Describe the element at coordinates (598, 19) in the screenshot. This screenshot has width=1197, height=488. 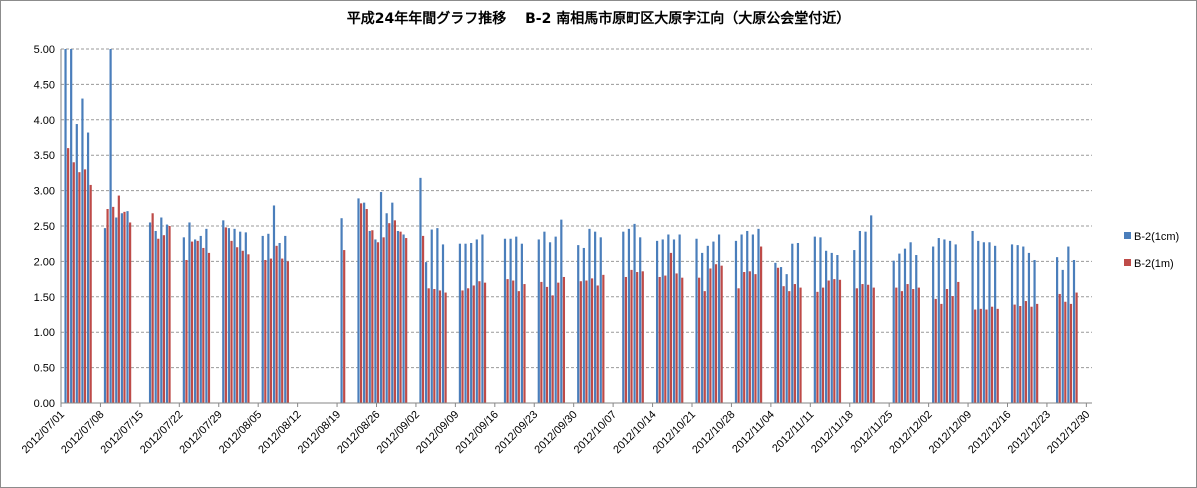
I see `chart-title: 平成24年年間グラフ推移 B-2 南相馬市原町区大原字江向（大原公会堂付近）` at that location.